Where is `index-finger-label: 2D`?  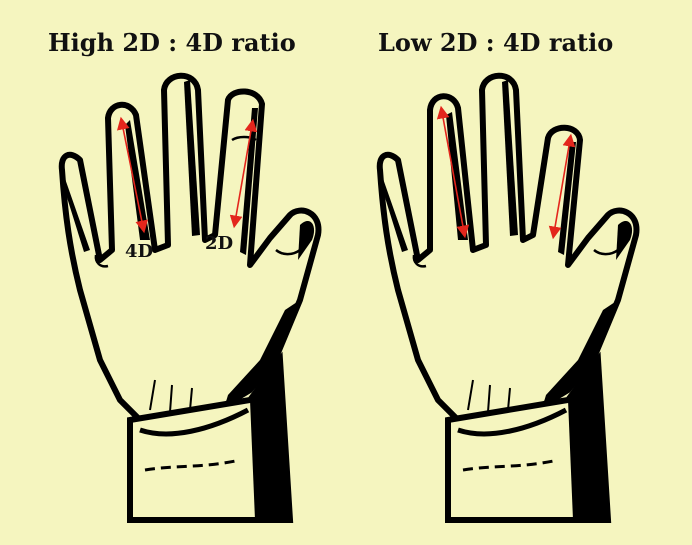 index-finger-label: 2D is located at coordinates (219, 243).